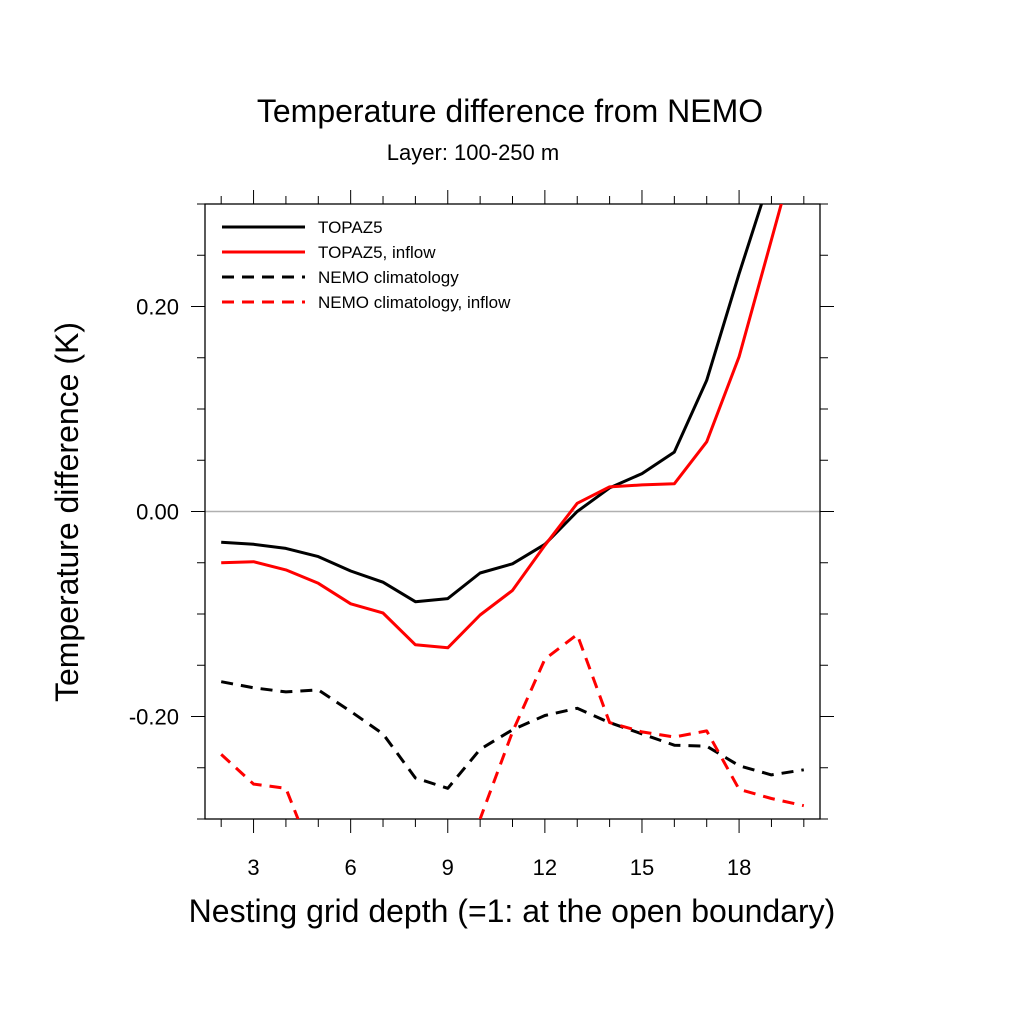  Describe the element at coordinates (510, 111) in the screenshot. I see `chart-title: Temperature difference from NEMO` at that location.